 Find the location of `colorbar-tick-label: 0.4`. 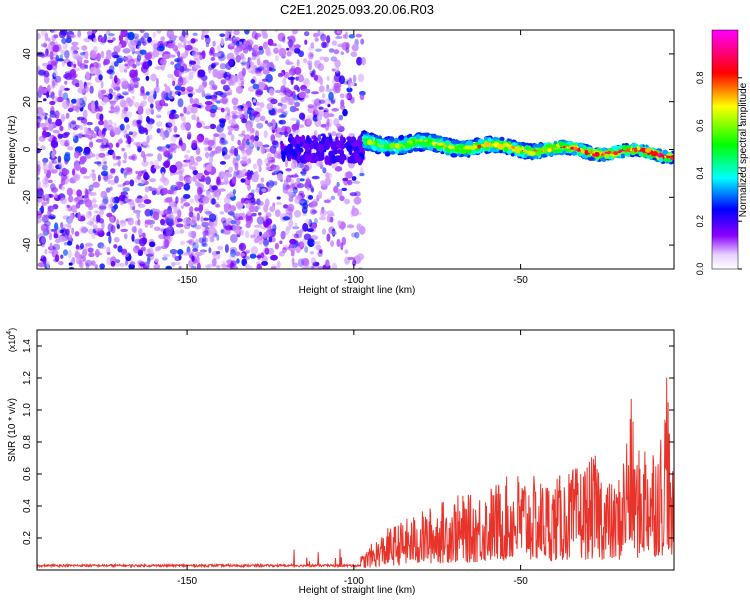

colorbar-tick-label: 0.4 is located at coordinates (700, 173).